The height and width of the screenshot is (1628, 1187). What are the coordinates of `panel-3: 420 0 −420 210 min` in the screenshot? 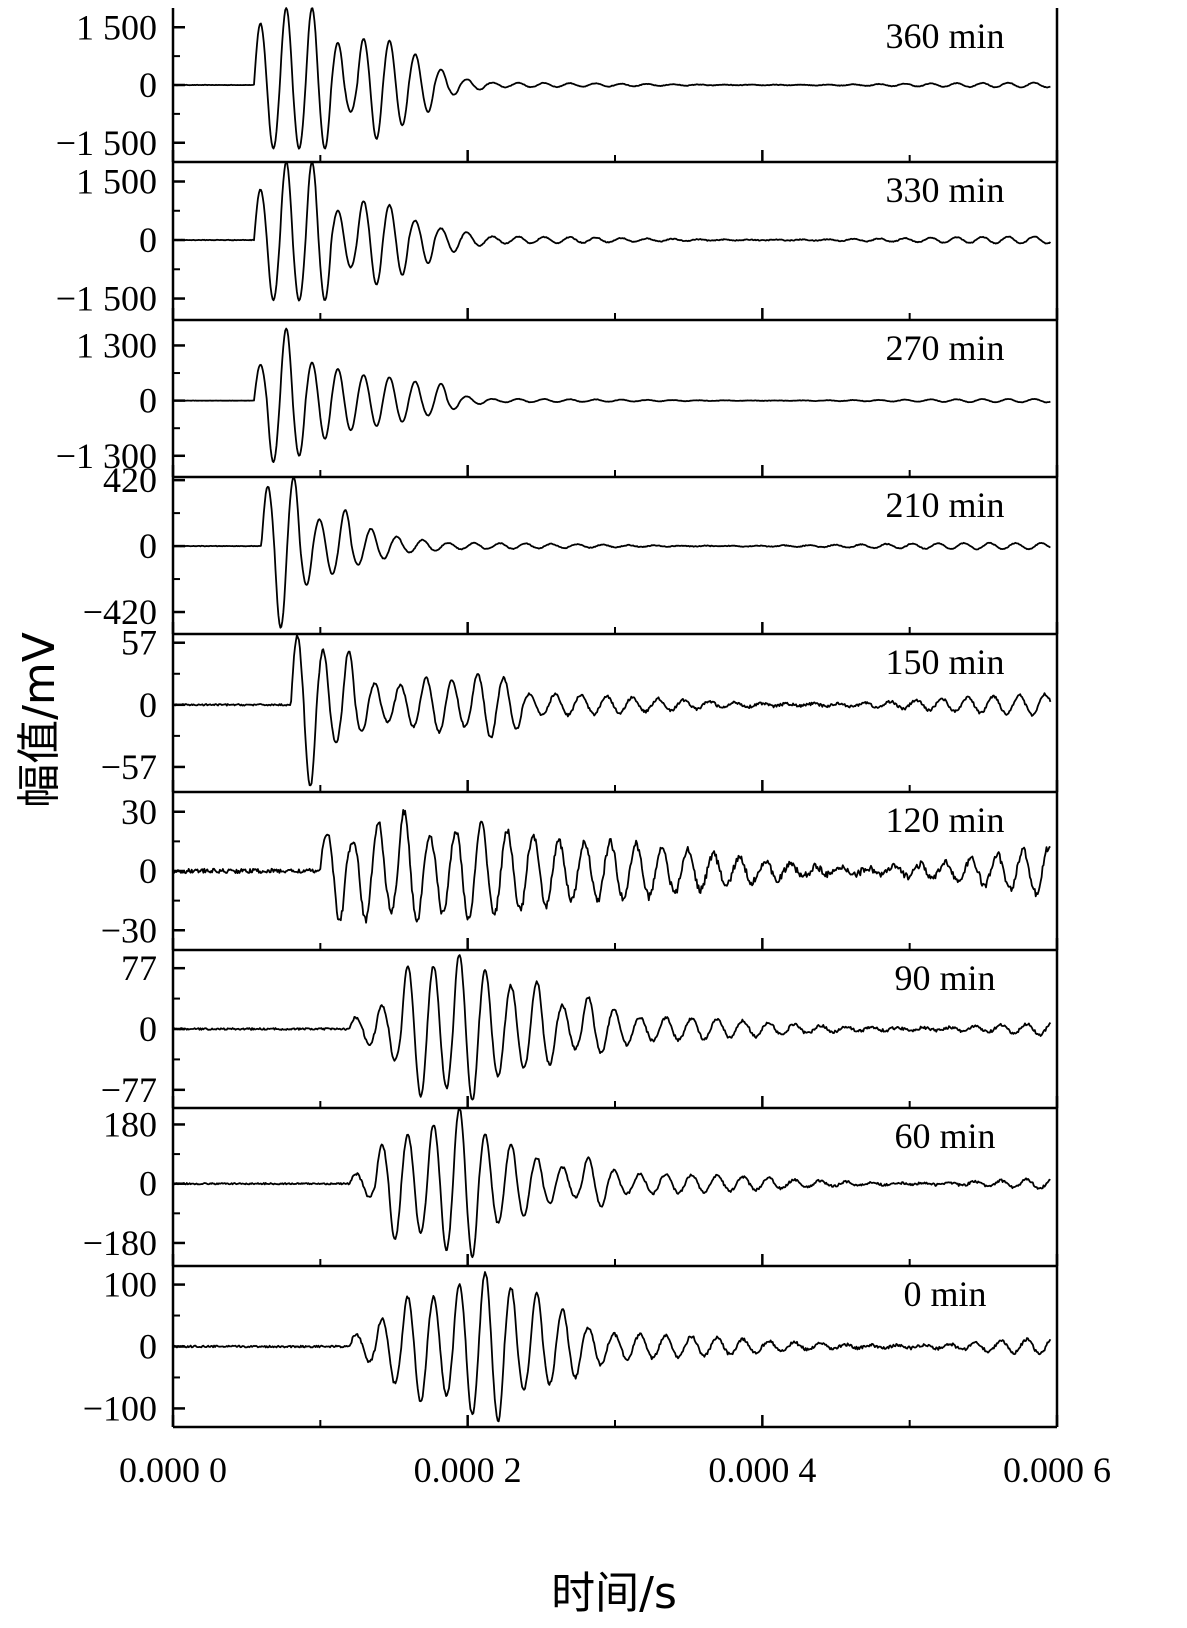 It's located at (571, 548).